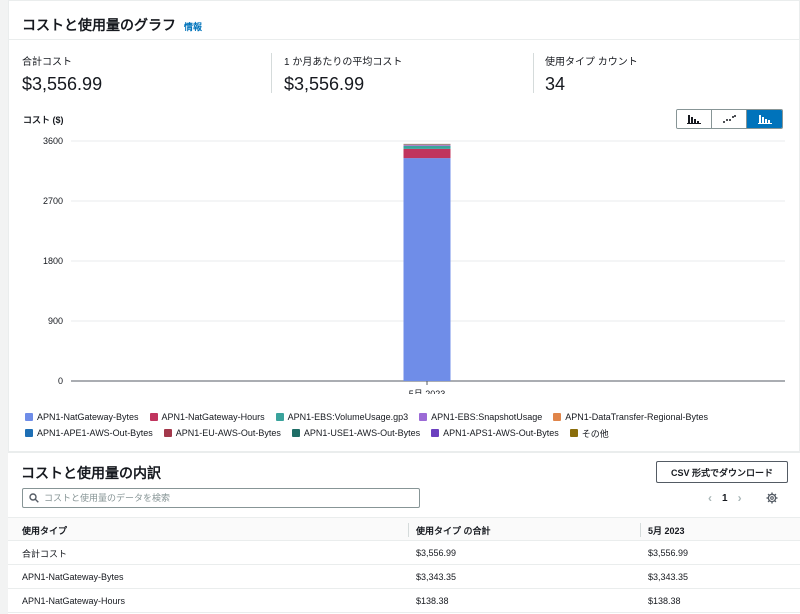 The height and width of the screenshot is (614, 800). I want to click on metric-usage-type-count: 使用タイプ カウント 34, so click(591, 73).